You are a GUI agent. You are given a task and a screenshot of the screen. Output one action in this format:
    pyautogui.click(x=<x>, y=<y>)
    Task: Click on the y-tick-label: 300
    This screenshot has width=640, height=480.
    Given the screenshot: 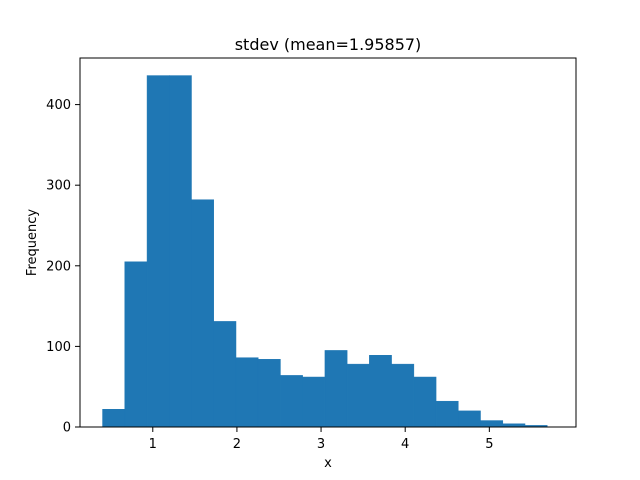 What is the action you would take?
    pyautogui.click(x=58, y=186)
    